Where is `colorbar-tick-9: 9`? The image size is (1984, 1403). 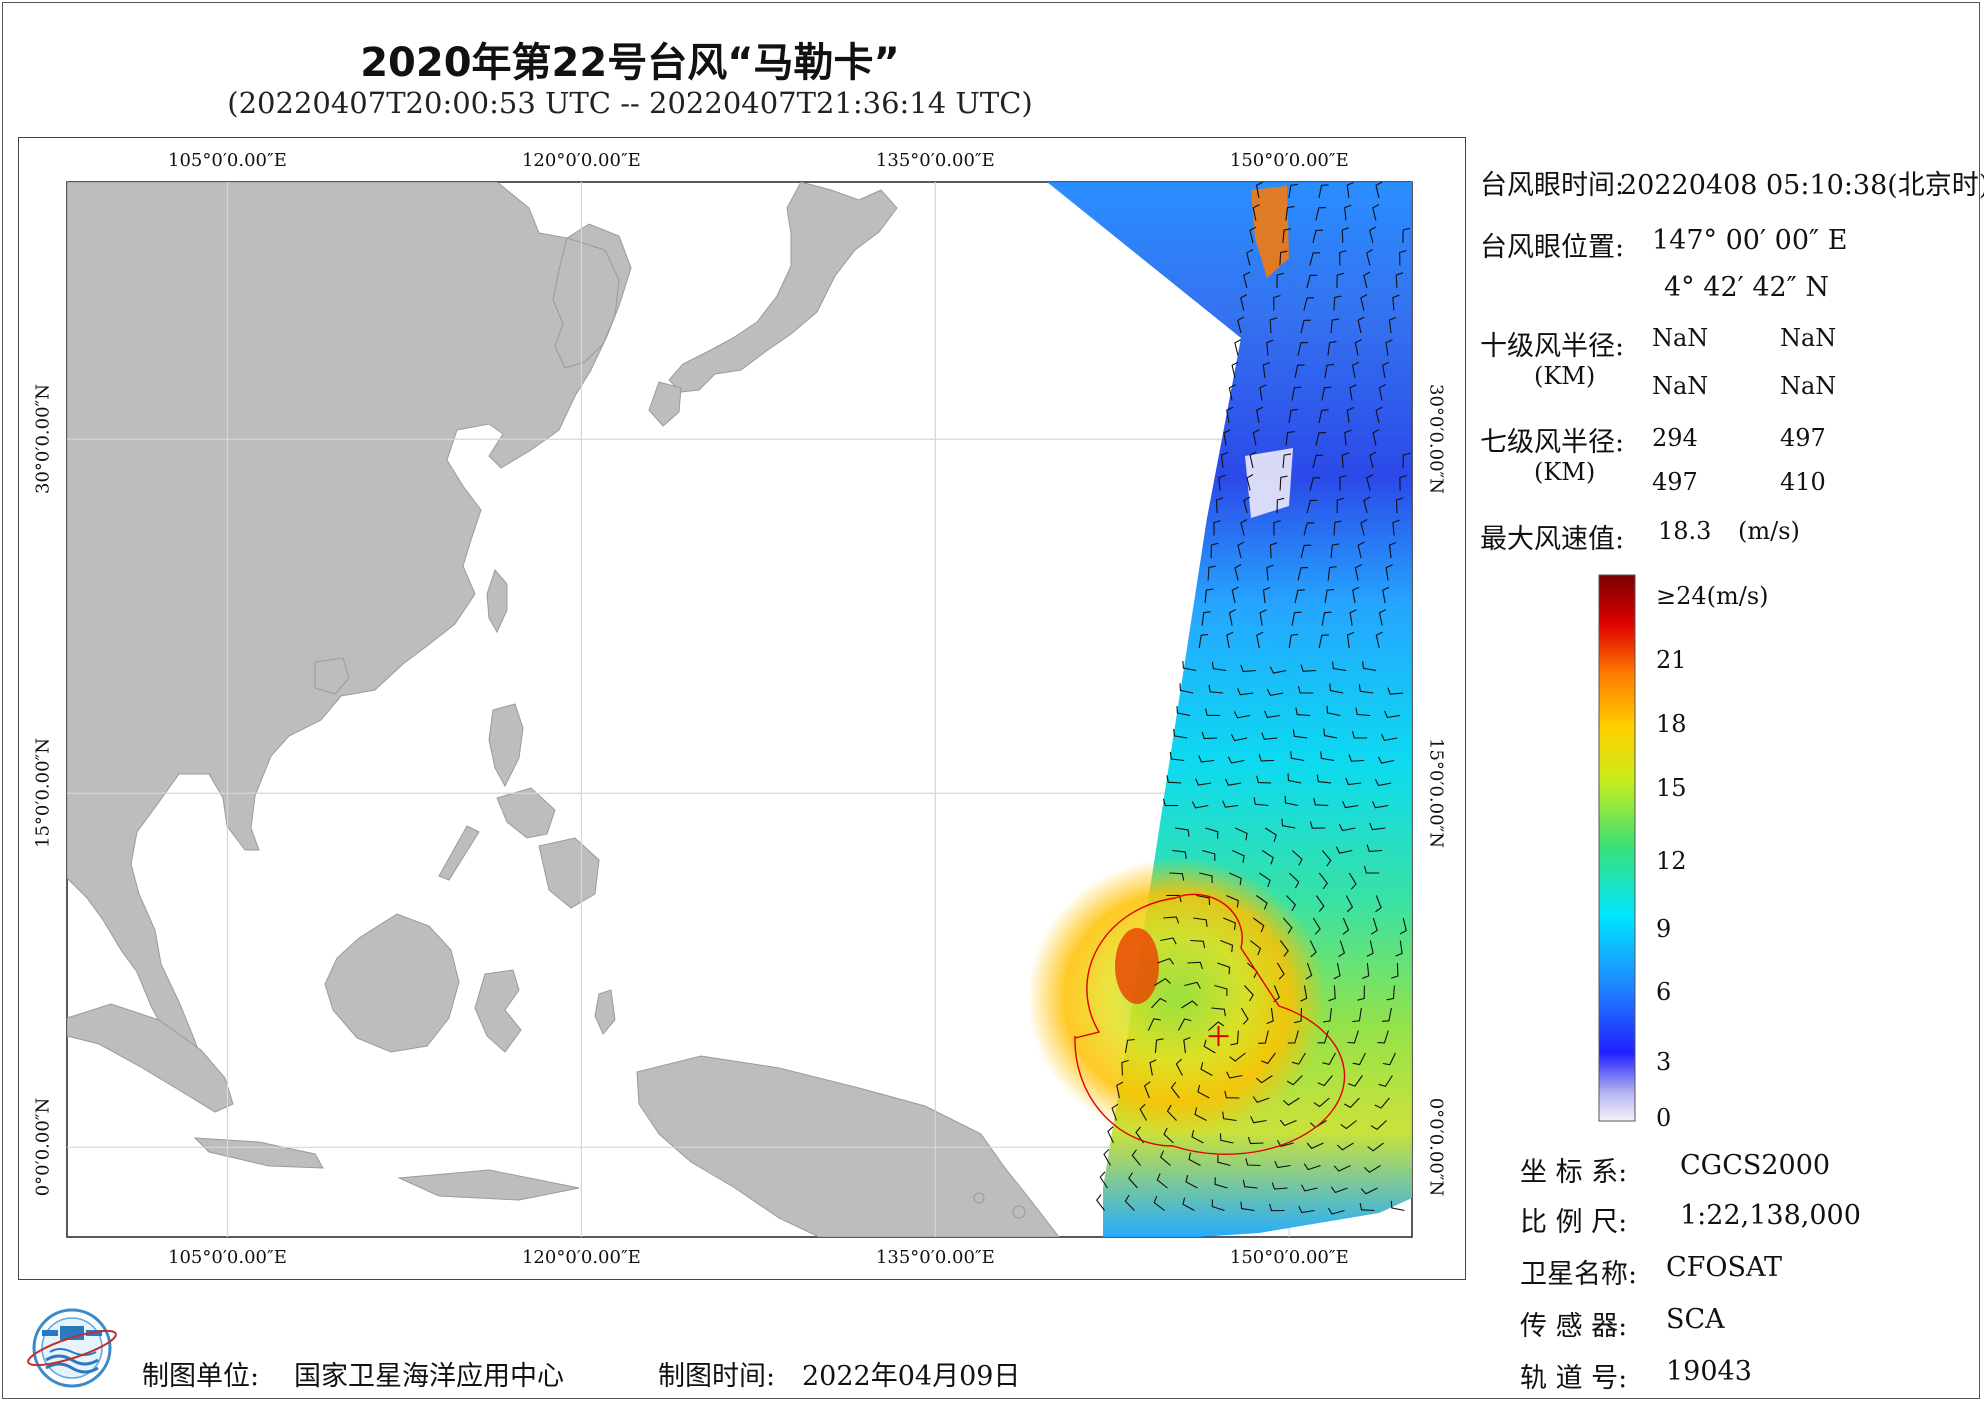 colorbar-tick-9: 9 is located at coordinates (1664, 929).